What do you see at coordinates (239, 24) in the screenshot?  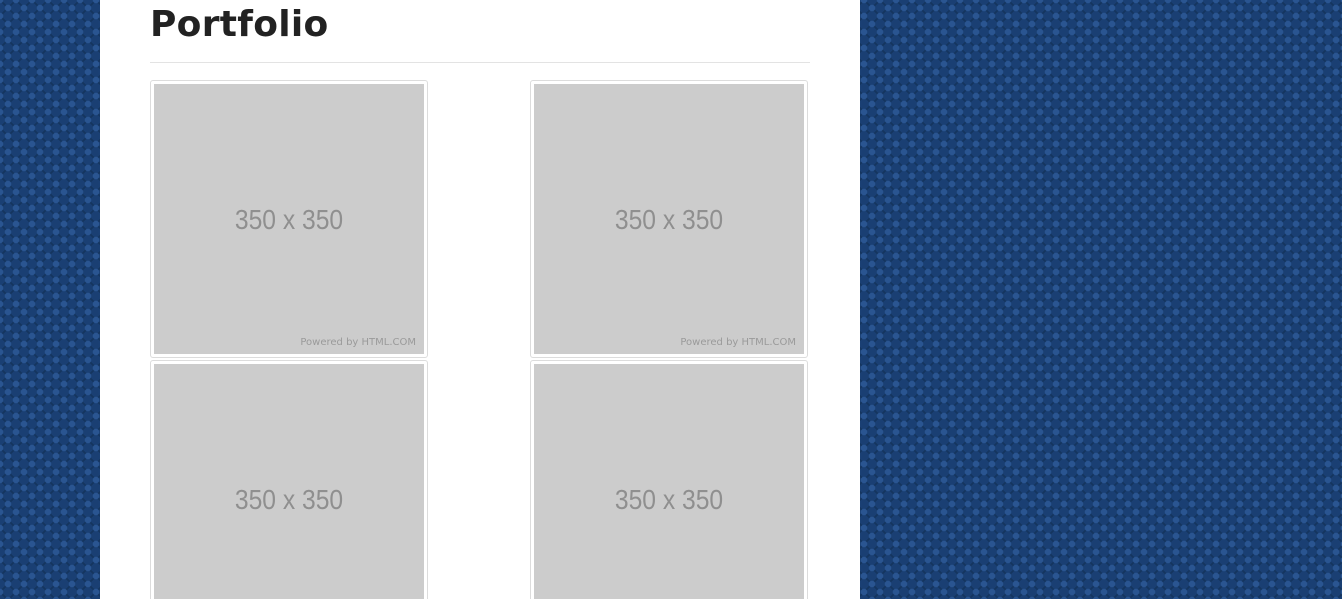 I see `page-title: Portfolio` at bounding box center [239, 24].